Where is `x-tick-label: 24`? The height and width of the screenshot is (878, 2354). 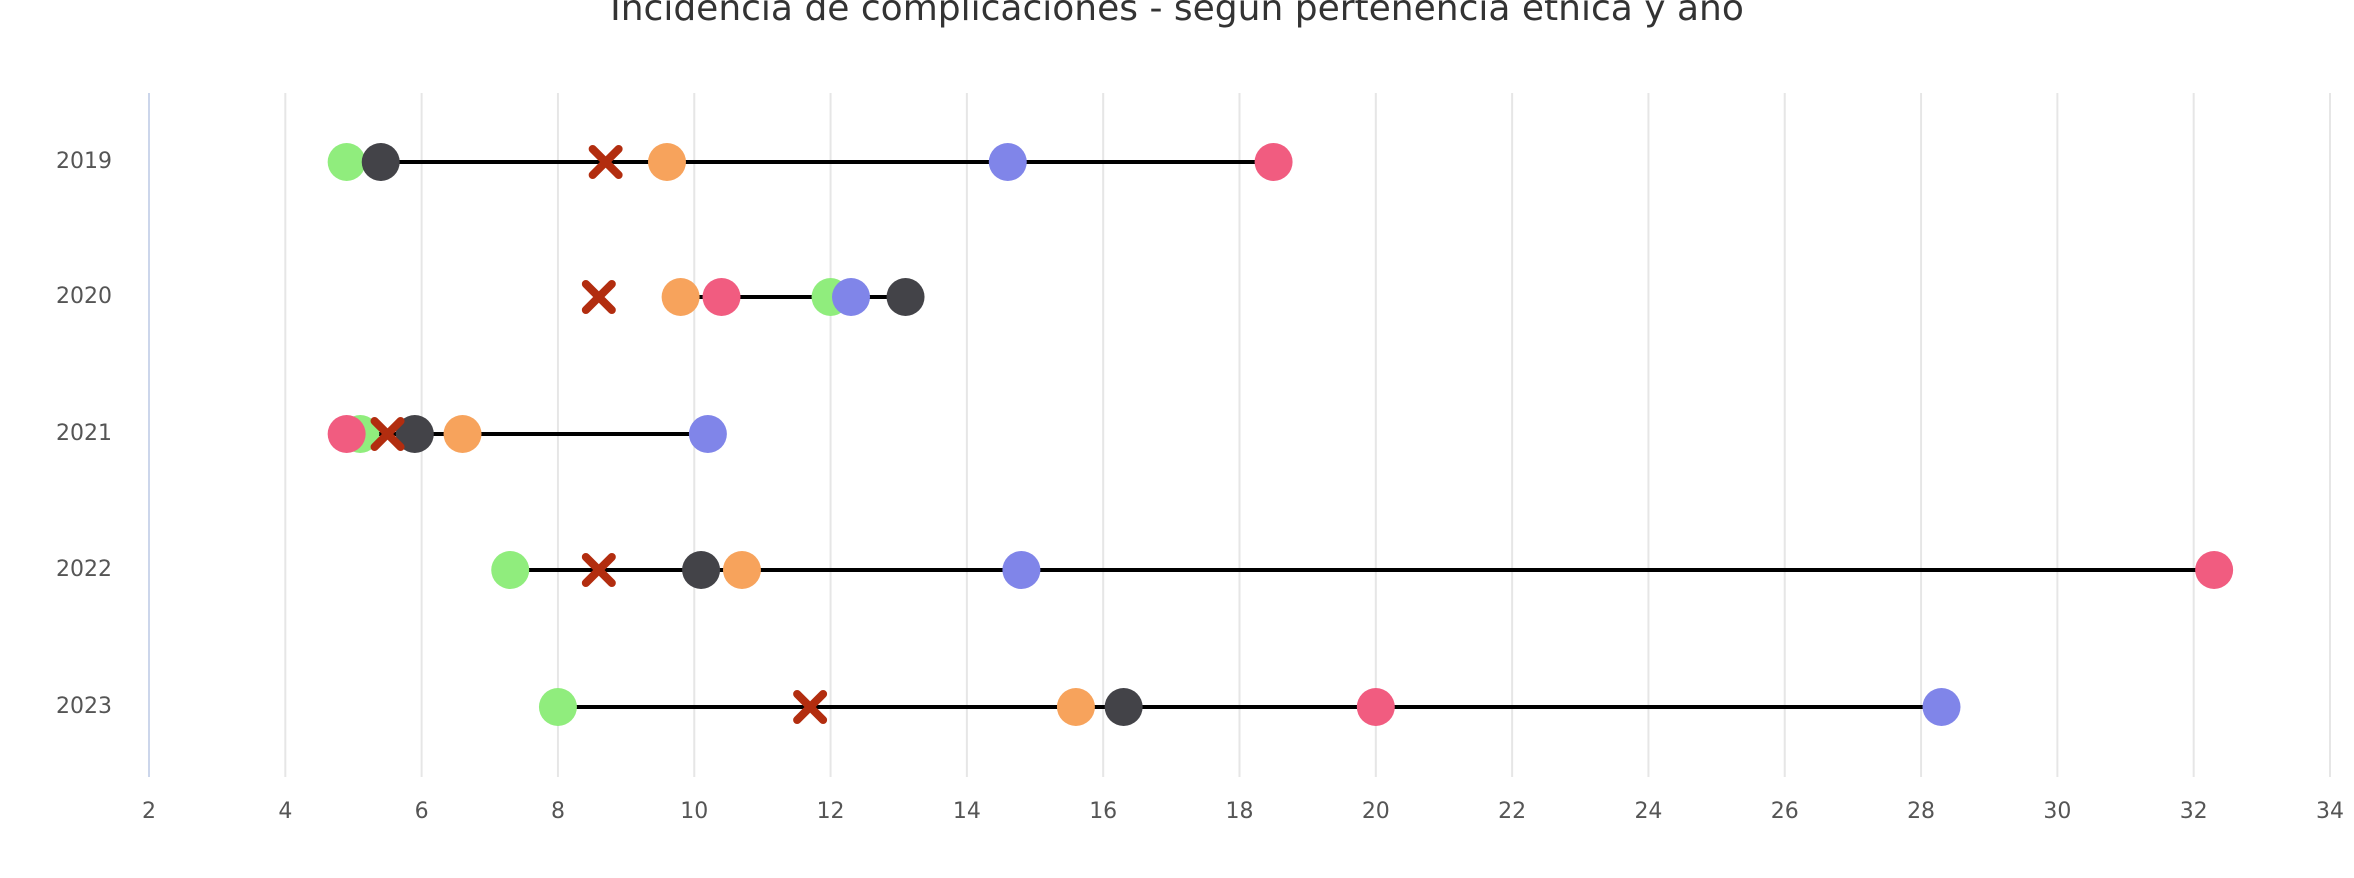 x-tick-label: 24 is located at coordinates (1648, 811).